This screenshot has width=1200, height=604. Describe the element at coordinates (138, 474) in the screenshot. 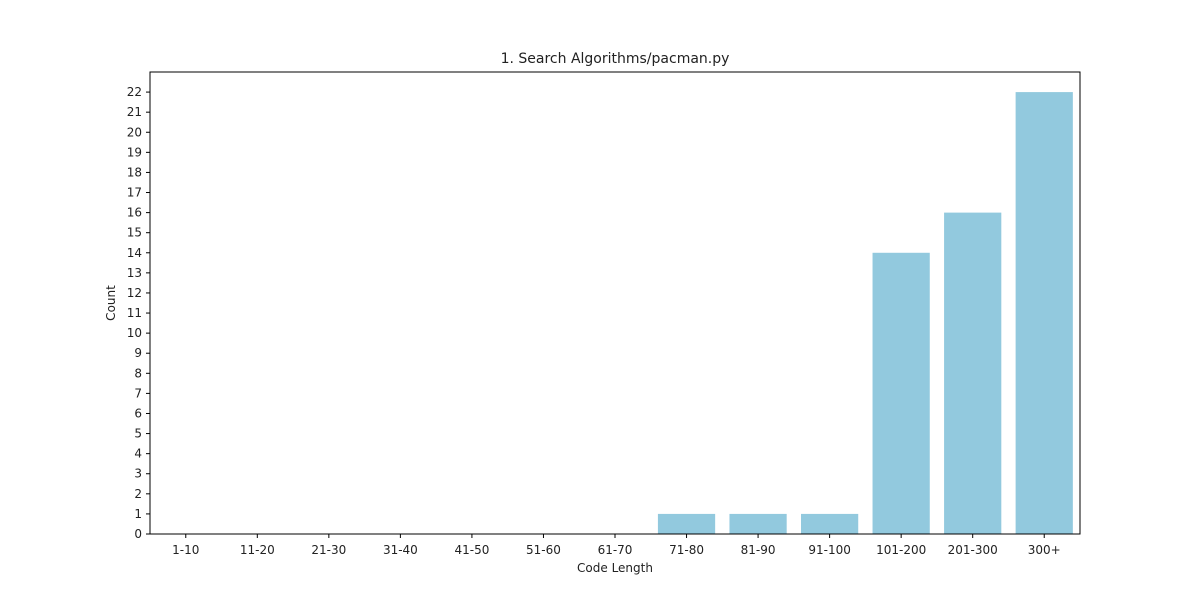

I see `y-tick-label: 3` at that location.